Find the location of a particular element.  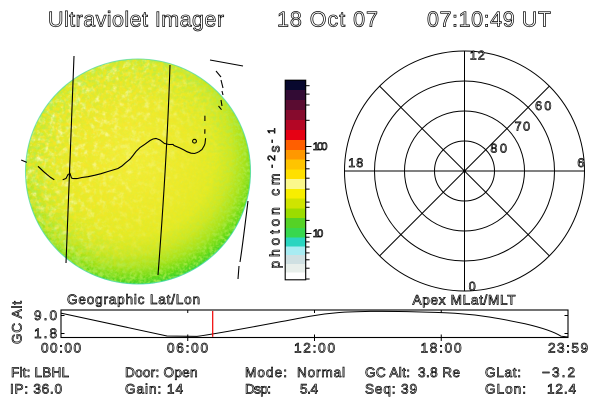

svg-text: Normal is located at coordinates (321, 372).